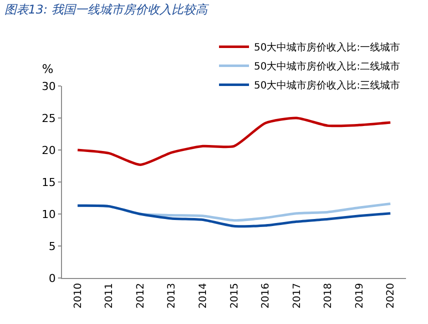  I want to click on x-tick-label: 2018, so click(328, 295).